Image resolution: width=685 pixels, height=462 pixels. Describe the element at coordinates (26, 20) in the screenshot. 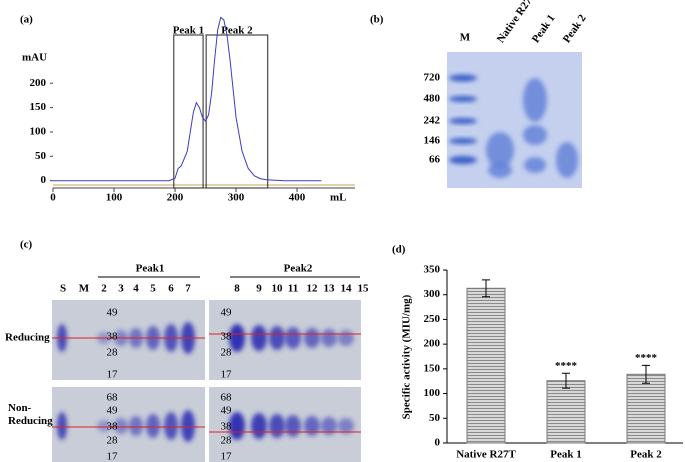

I see `panel-label: (a)` at that location.